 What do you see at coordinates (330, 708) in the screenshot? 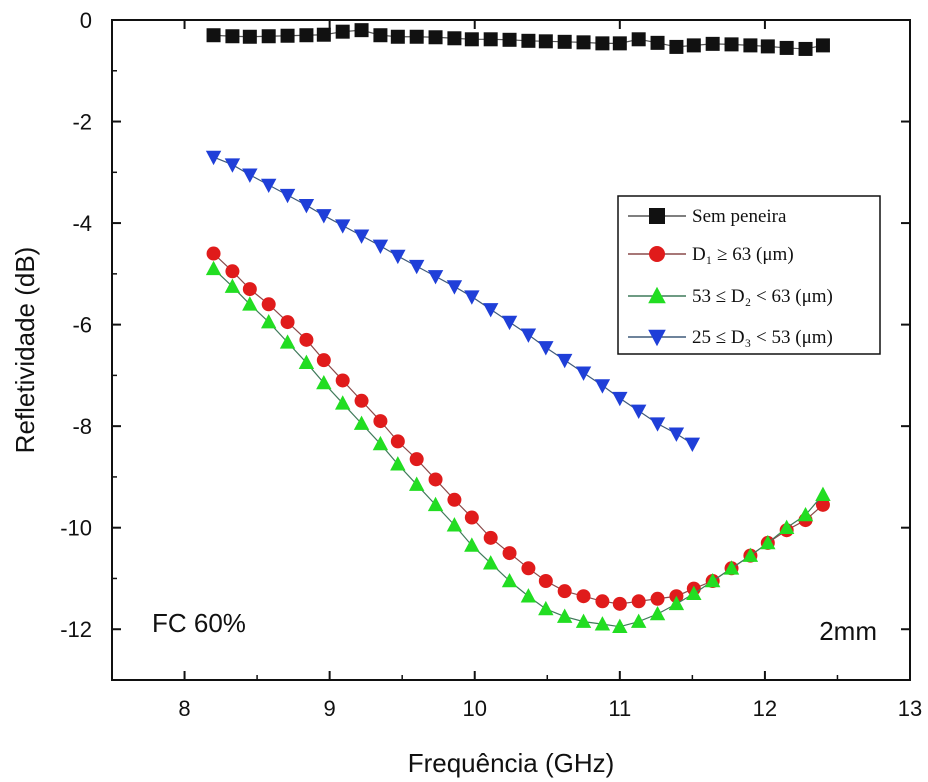
I see `x-tick-label: 9` at bounding box center [330, 708].